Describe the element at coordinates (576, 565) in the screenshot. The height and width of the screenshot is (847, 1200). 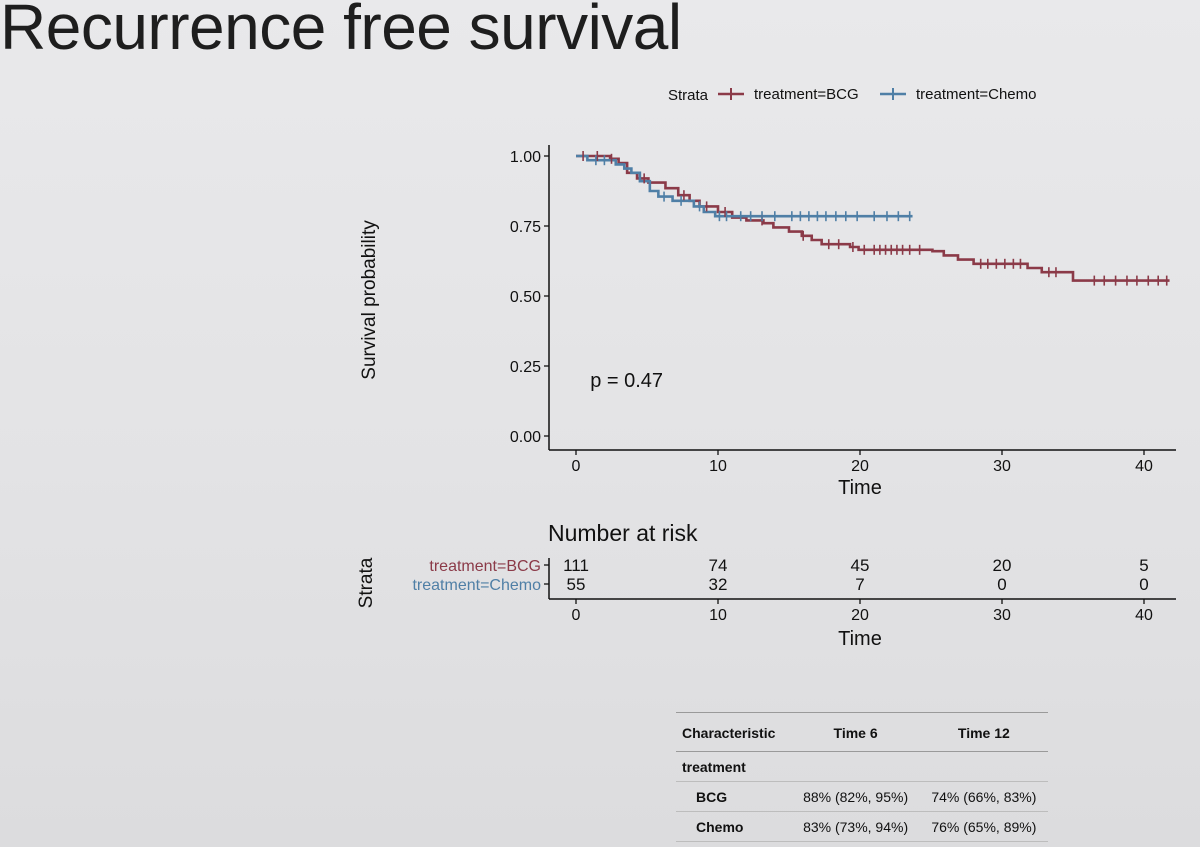
I see `risk-count: 111` at that location.